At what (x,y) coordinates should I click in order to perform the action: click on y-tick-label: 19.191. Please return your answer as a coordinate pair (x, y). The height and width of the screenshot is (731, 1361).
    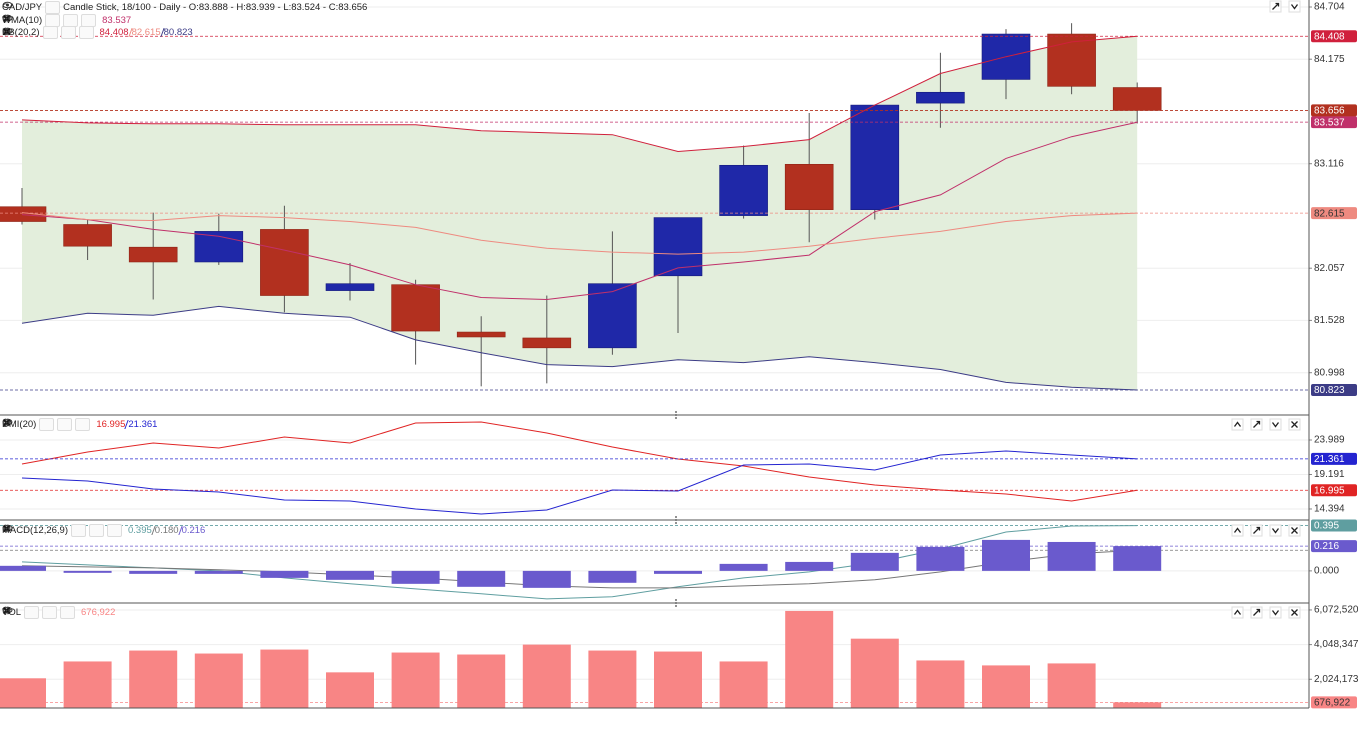
    Looking at the image, I should click on (1329, 474).